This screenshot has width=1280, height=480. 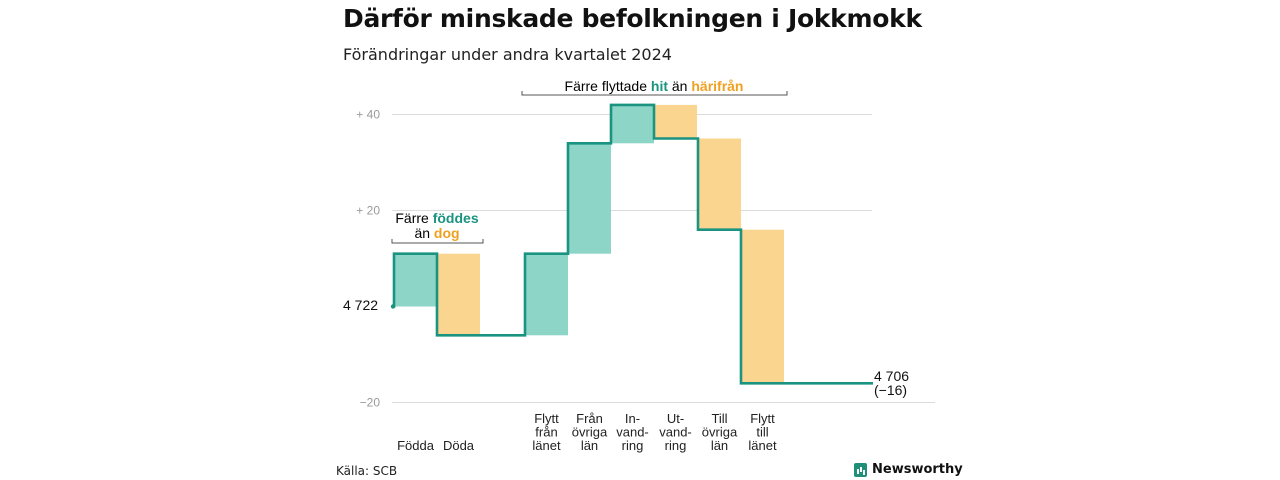 I want to click on annotation-birth-text-a: Färre, so click(x=413, y=218).